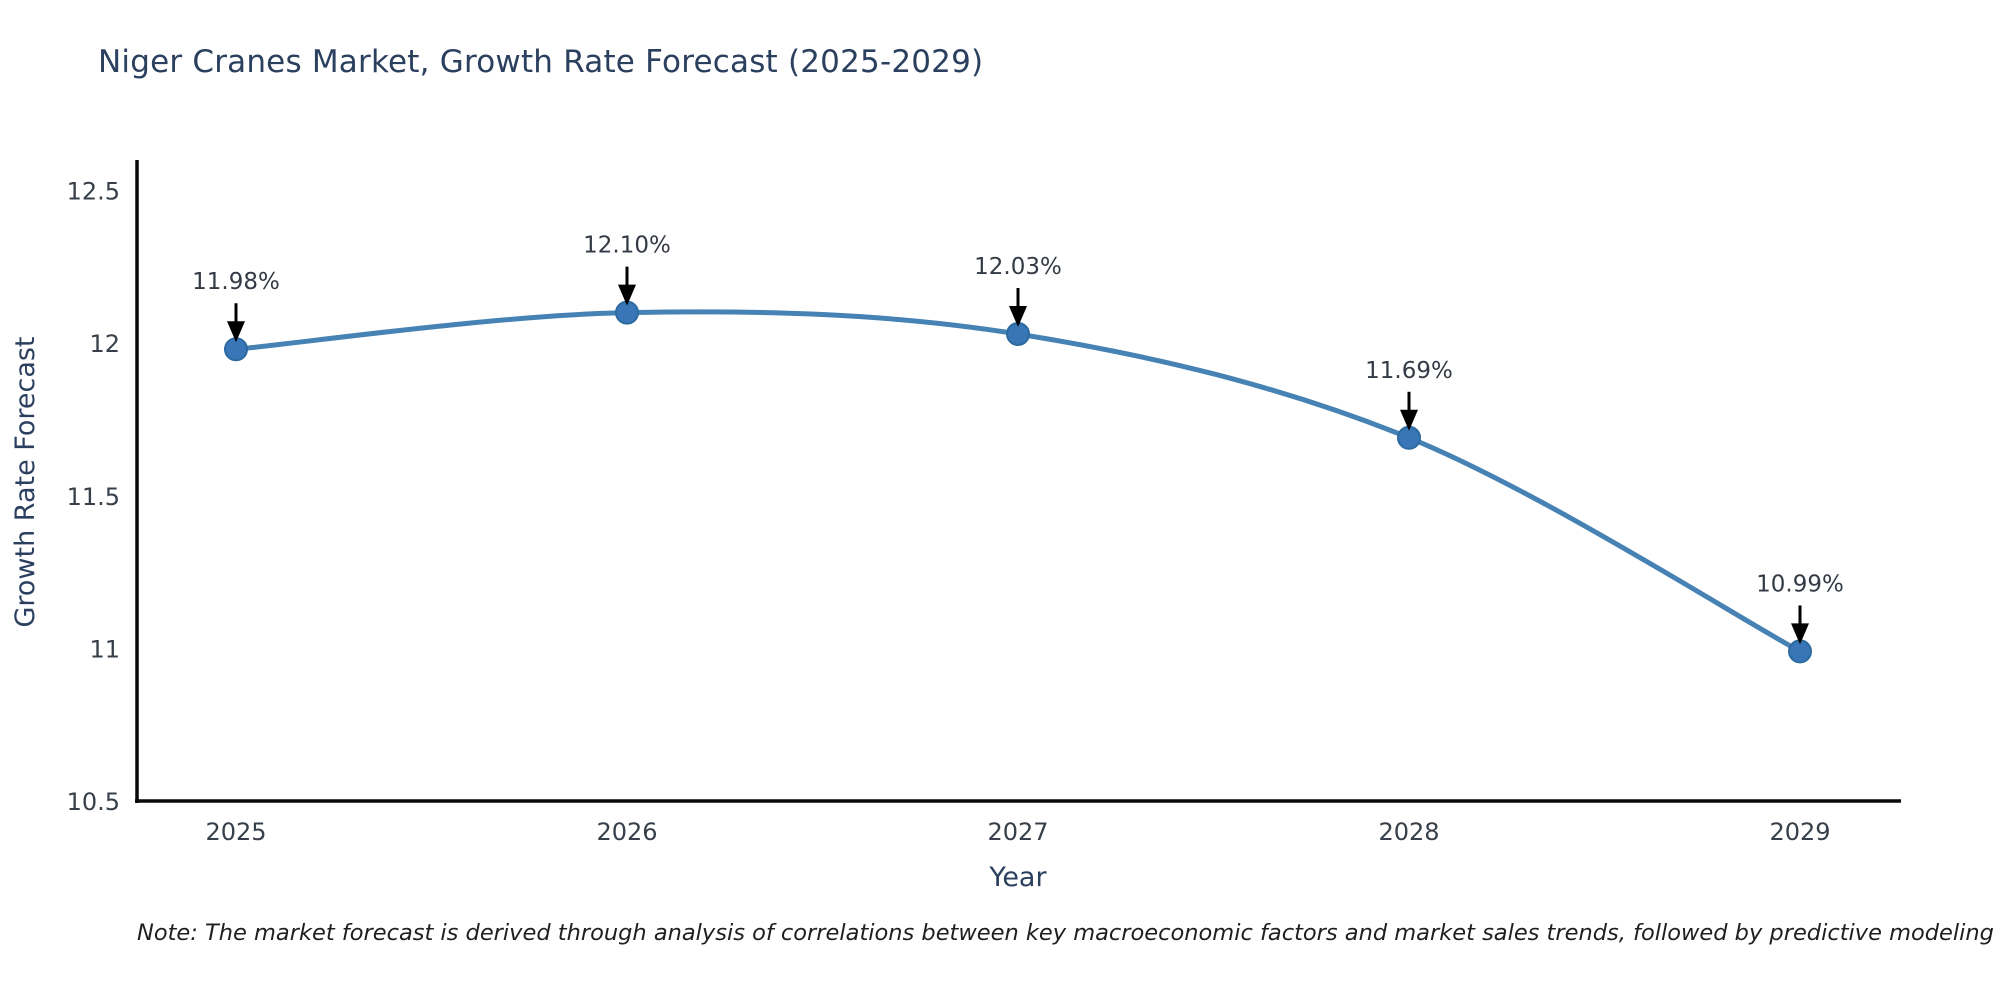 The width and height of the screenshot is (2000, 1000). What do you see at coordinates (104, 649) in the screenshot?
I see `y-tick-label: 11` at bounding box center [104, 649].